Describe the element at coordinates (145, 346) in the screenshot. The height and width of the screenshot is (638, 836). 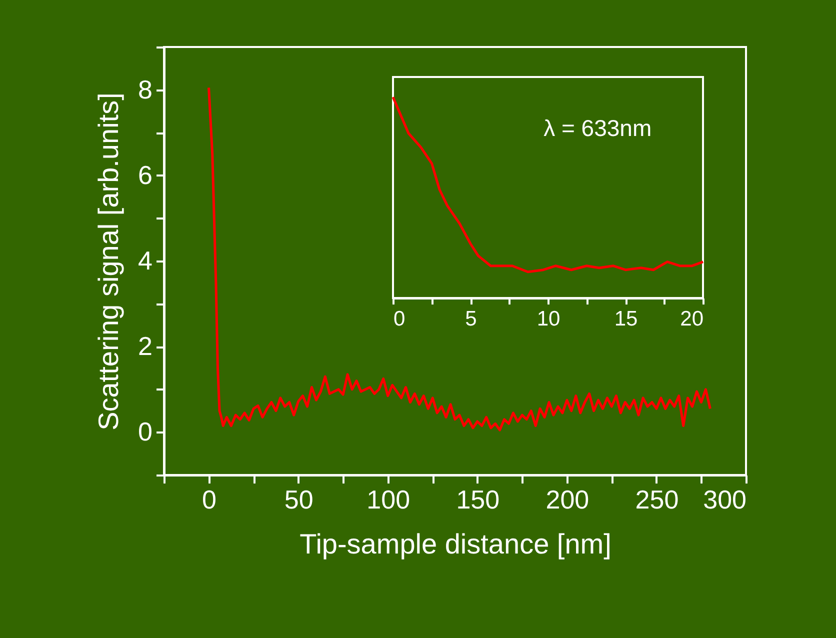
I see `y-tick-label: 2` at that location.